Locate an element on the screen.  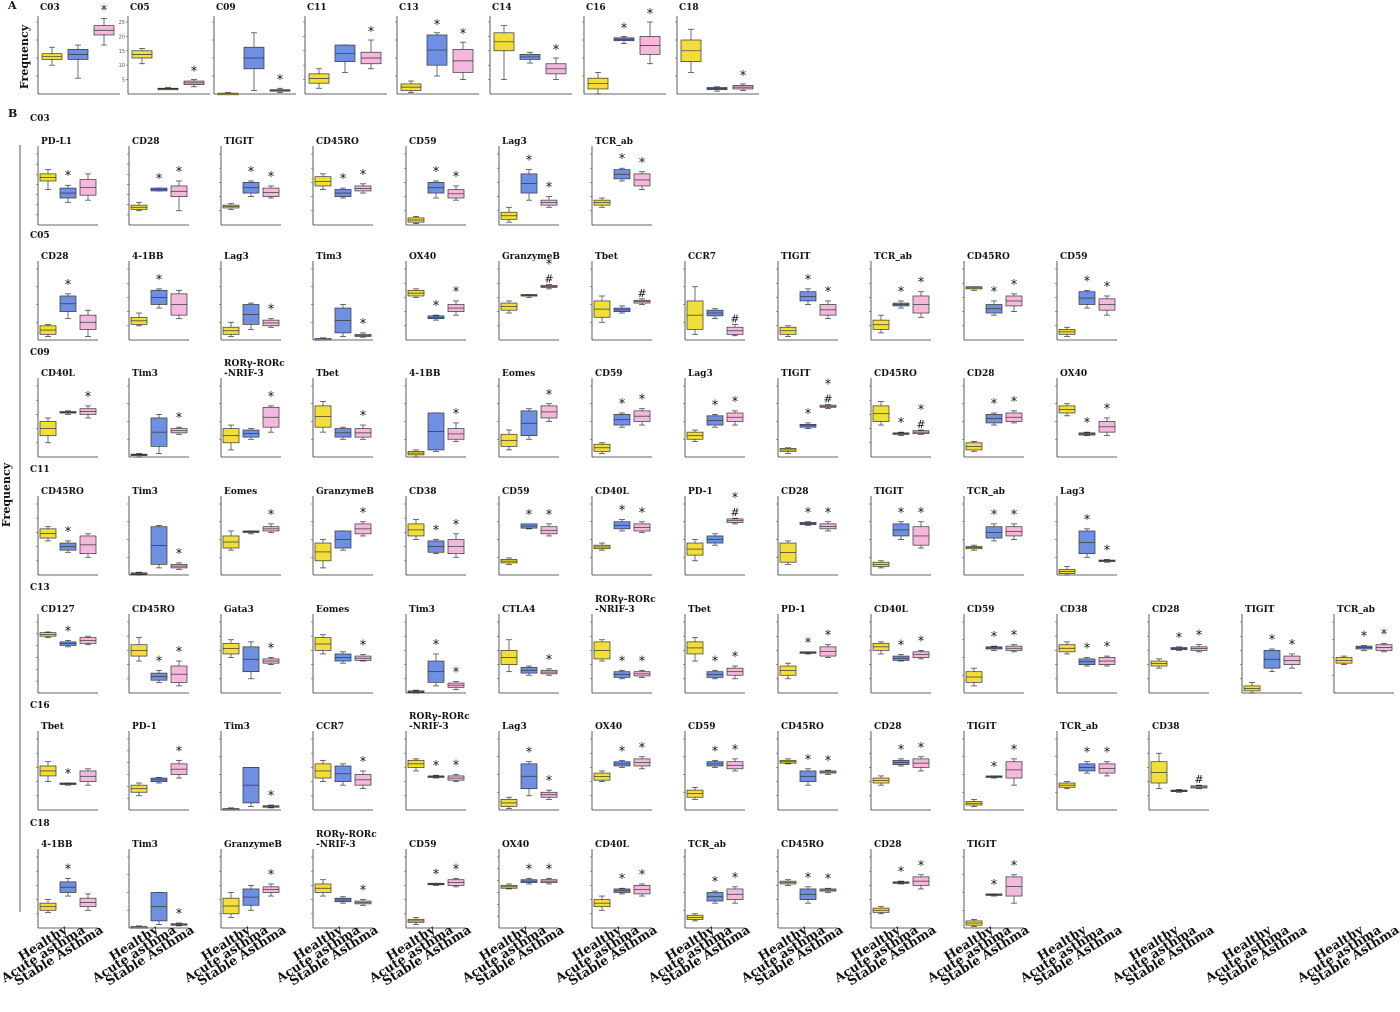
panel-title: Lag3 is located at coordinates (1072, 492).